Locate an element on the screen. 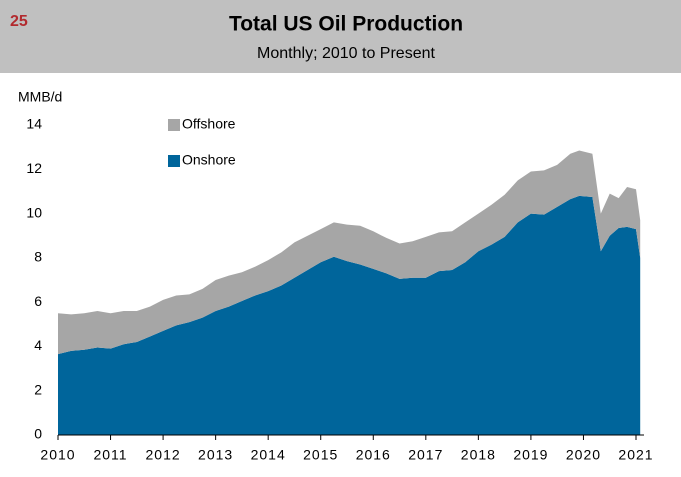 The image size is (681, 477). y-tick-label: 8 is located at coordinates (38, 257).